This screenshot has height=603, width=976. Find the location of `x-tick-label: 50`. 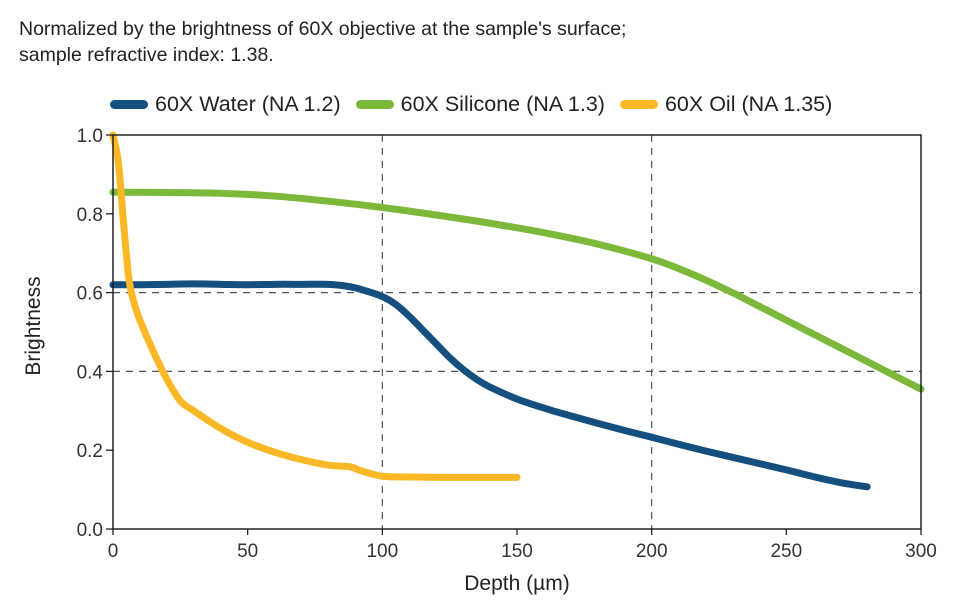

x-tick-label: 50 is located at coordinates (247, 551).